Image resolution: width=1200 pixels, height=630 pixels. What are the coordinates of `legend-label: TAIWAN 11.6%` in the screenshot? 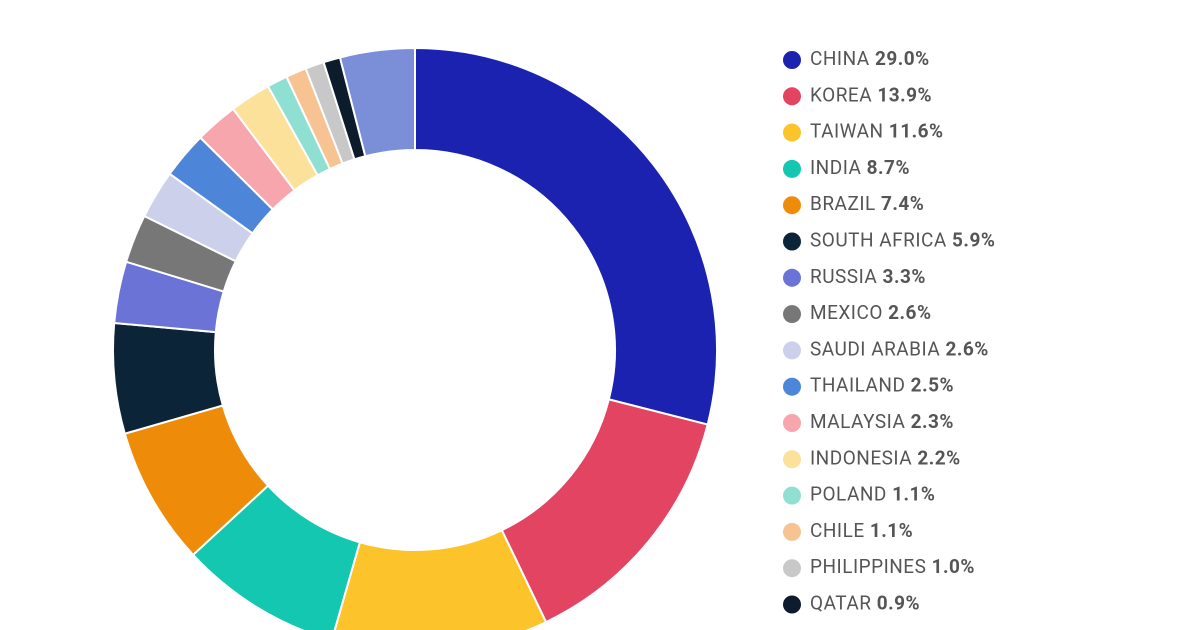 It's located at (877, 131).